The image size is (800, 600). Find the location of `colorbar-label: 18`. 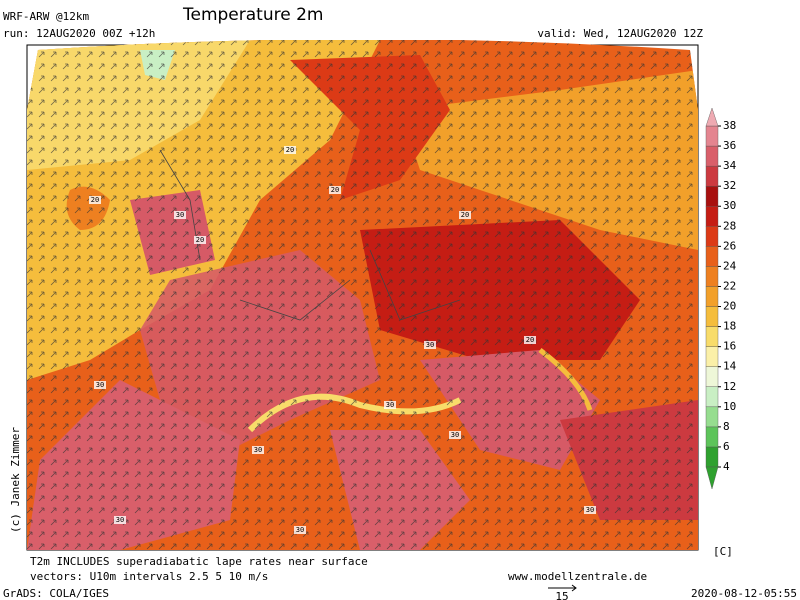

colorbar-label: 18 is located at coordinates (729, 326).